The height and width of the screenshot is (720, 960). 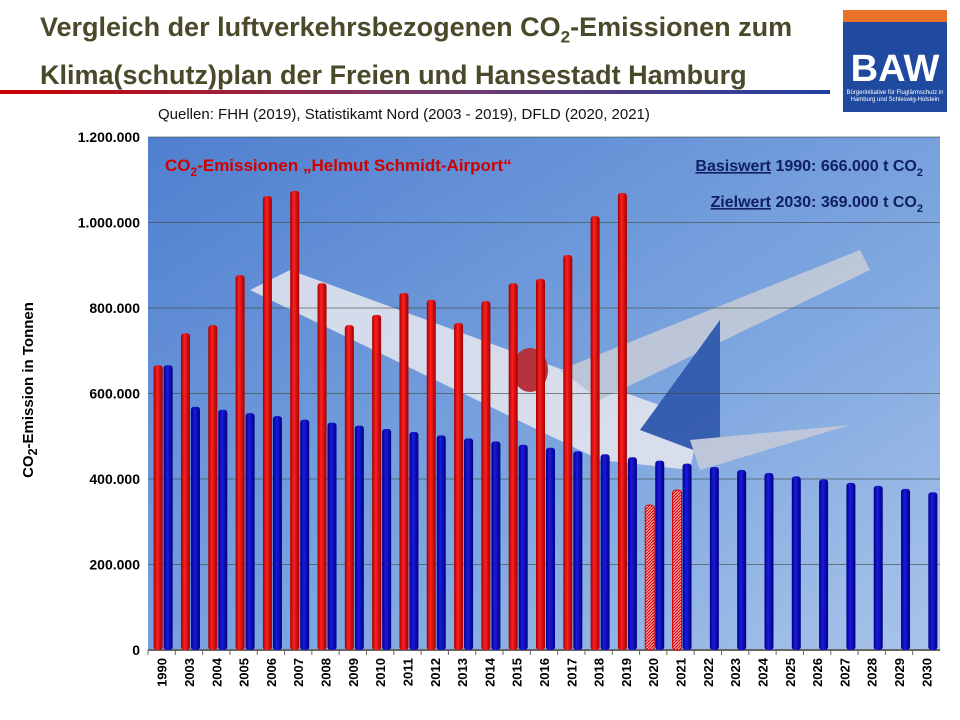 I want to click on bar-red-2020, so click(x=649, y=577).